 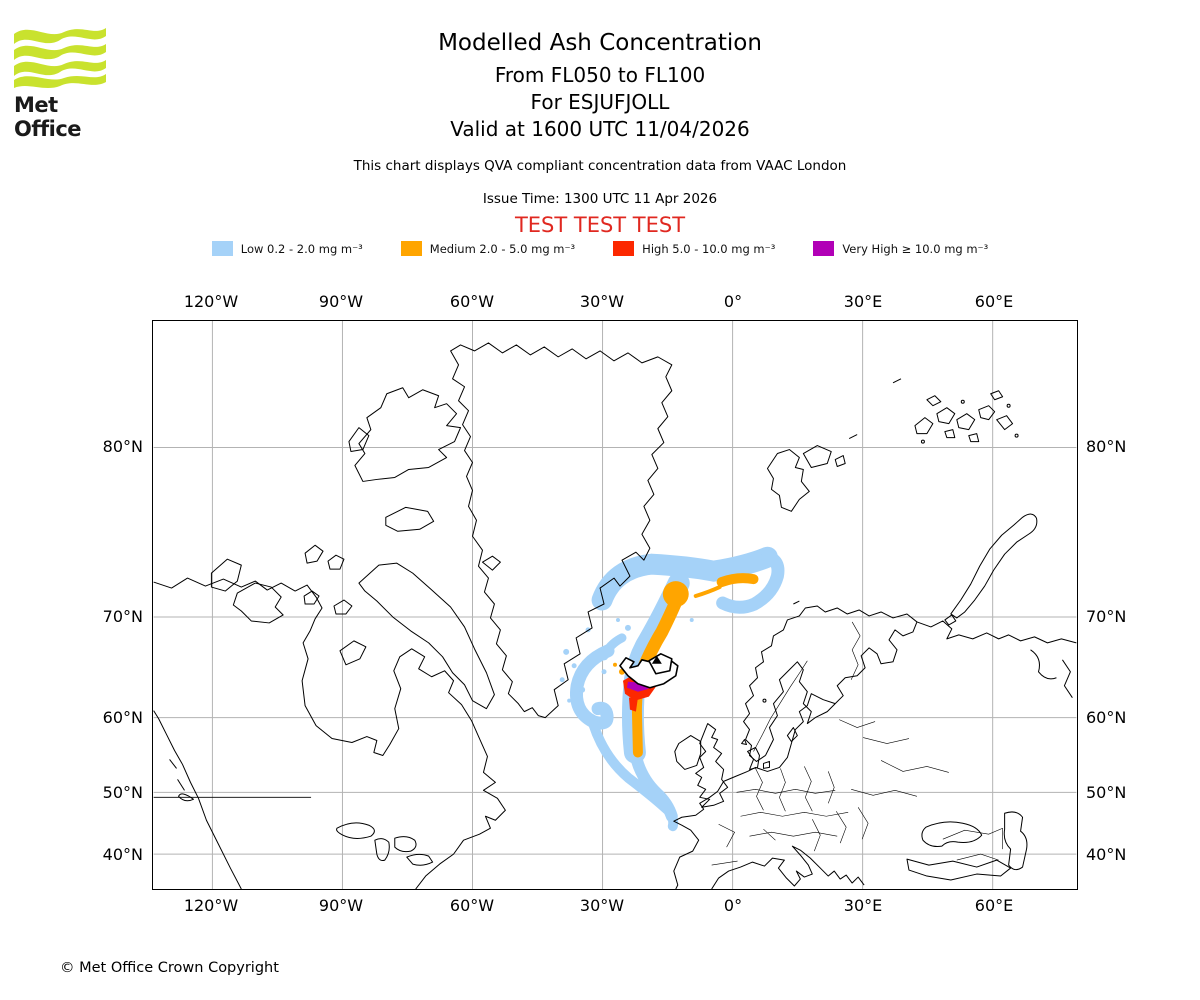 What do you see at coordinates (122, 854) in the screenshot?
I see `ytick-left-40n: 40°N` at bounding box center [122, 854].